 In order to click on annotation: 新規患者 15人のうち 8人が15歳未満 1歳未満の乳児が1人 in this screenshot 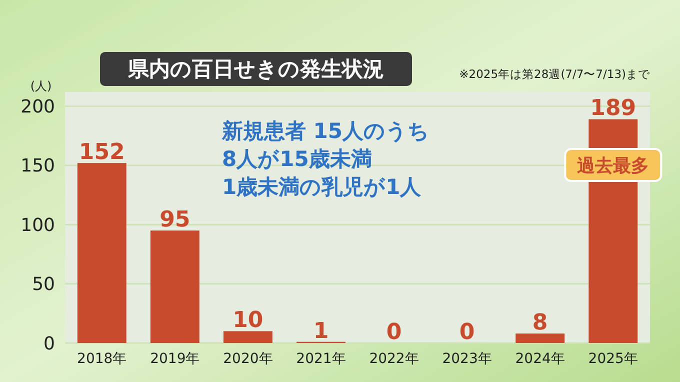, I will do `click(325, 159)`.